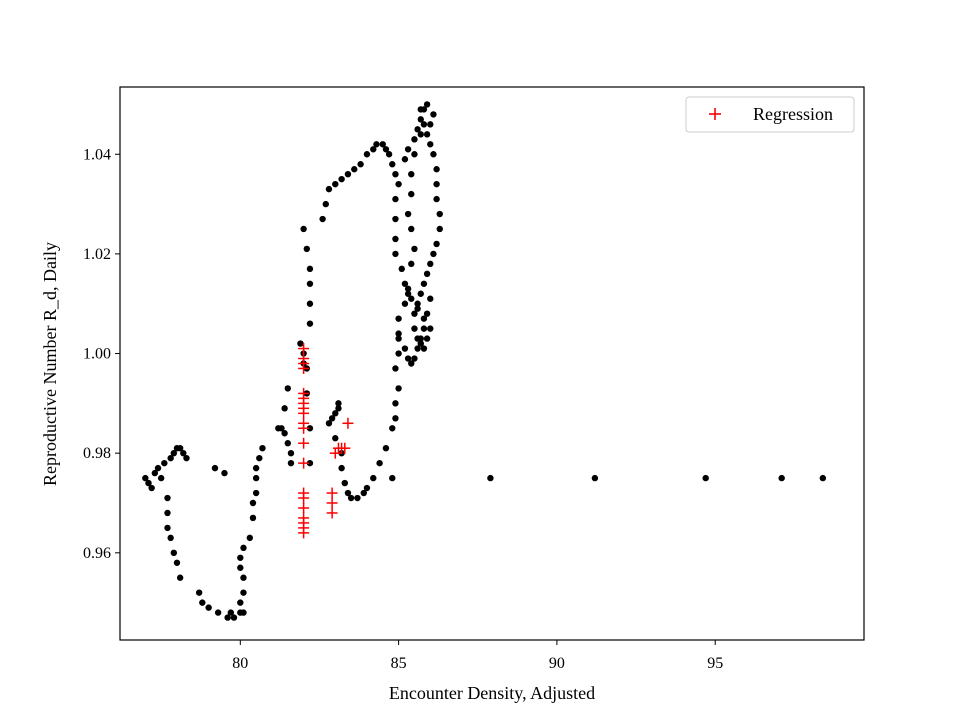 This screenshot has width=960, height=720. What do you see at coordinates (97, 354) in the screenshot?
I see `y-tick-label: 1.00` at bounding box center [97, 354].